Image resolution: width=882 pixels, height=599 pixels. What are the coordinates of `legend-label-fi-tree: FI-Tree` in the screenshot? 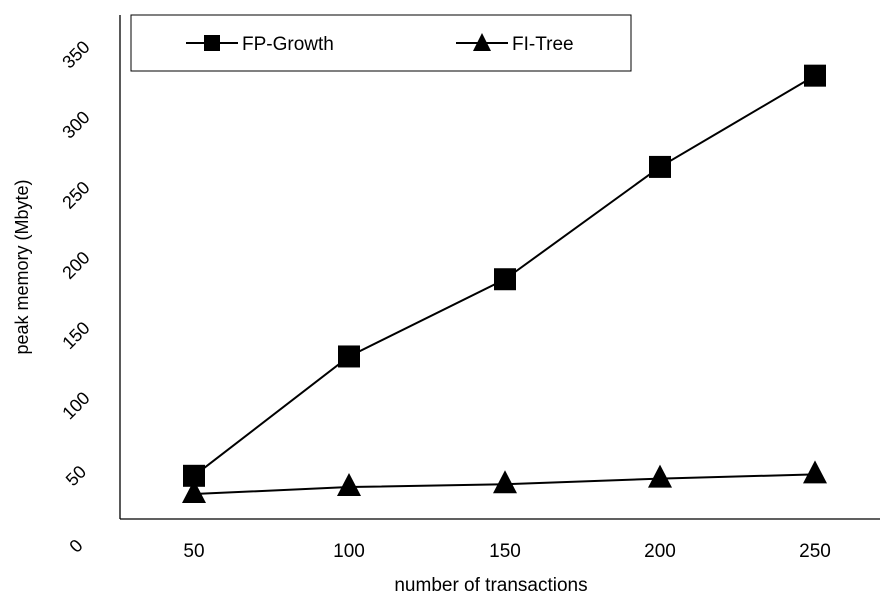 It's located at (543, 44).